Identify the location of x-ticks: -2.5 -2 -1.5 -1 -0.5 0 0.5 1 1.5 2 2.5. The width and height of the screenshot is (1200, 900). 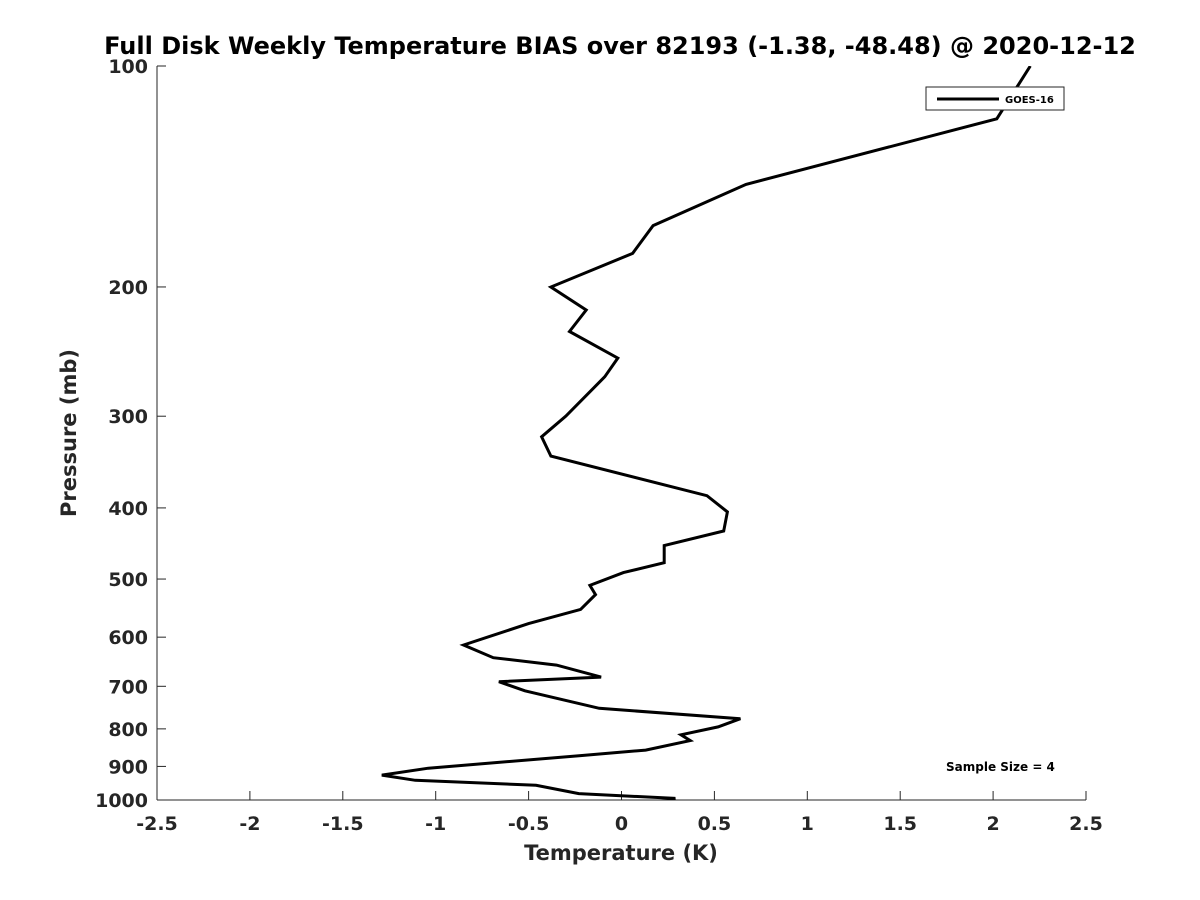
(619, 813).